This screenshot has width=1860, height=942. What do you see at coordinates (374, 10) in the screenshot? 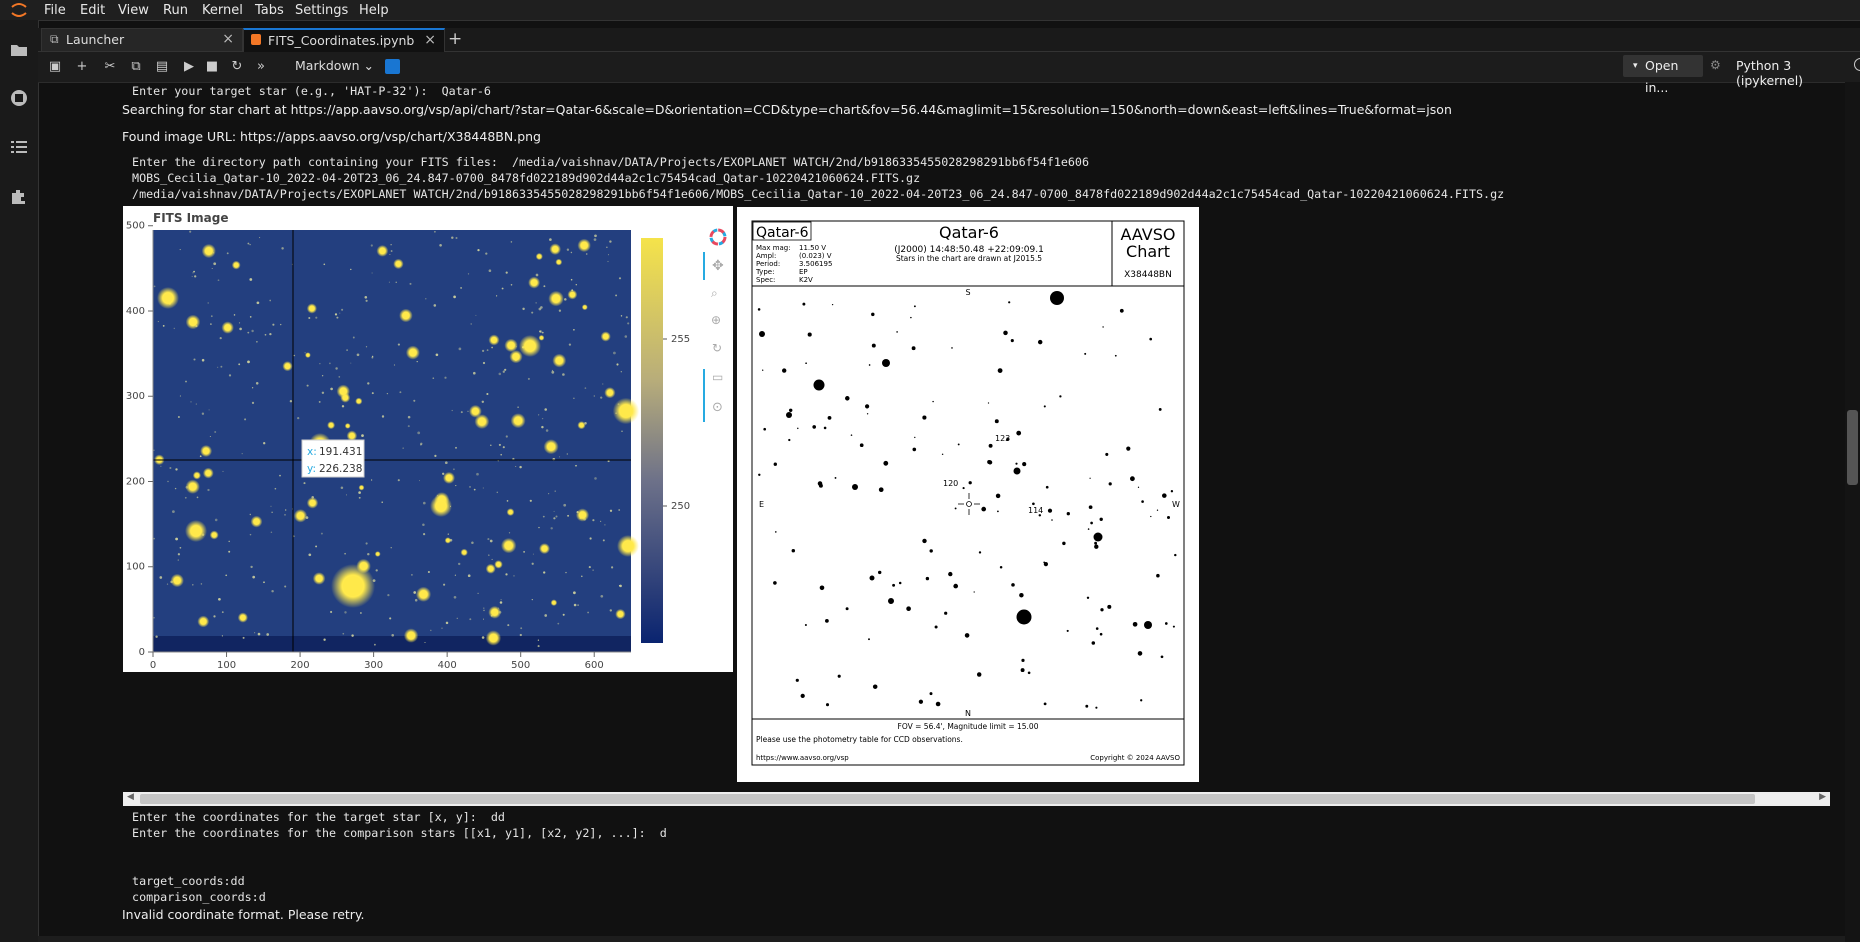
I see `menu-help: Help` at bounding box center [374, 10].